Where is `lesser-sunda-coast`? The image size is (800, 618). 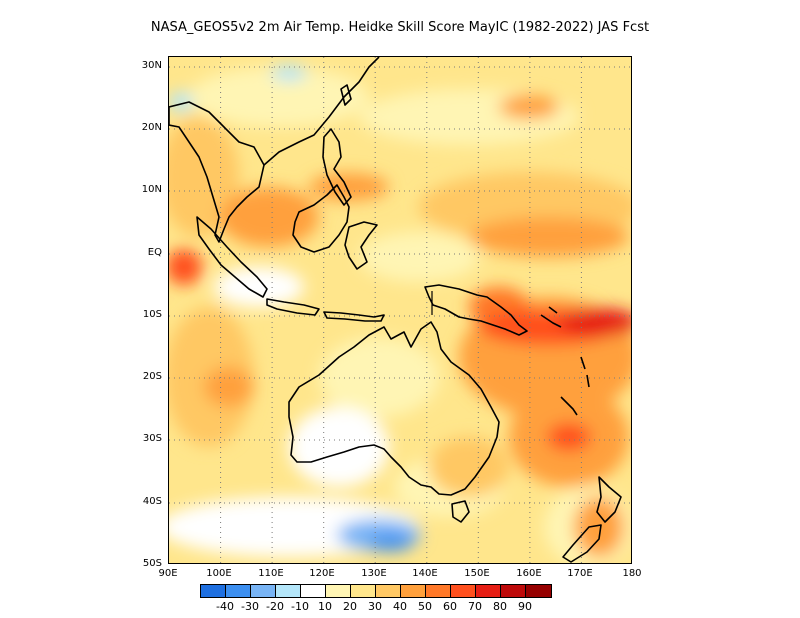 lesser-sunda-coast is located at coordinates (354, 316).